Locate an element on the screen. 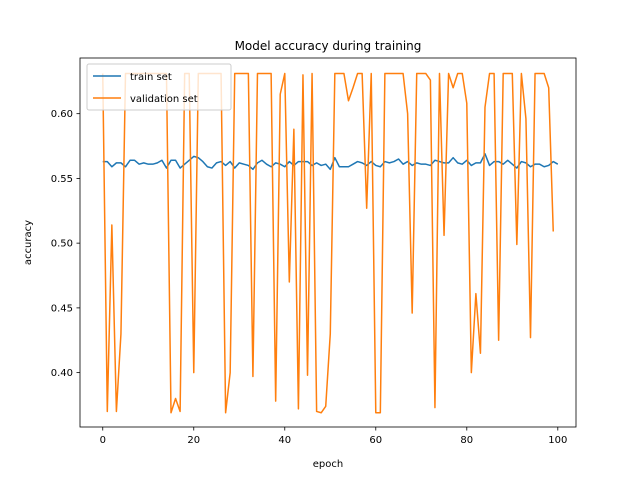 The width and height of the screenshot is (640, 480). y-tick-label: 0.45 is located at coordinates (62, 308).